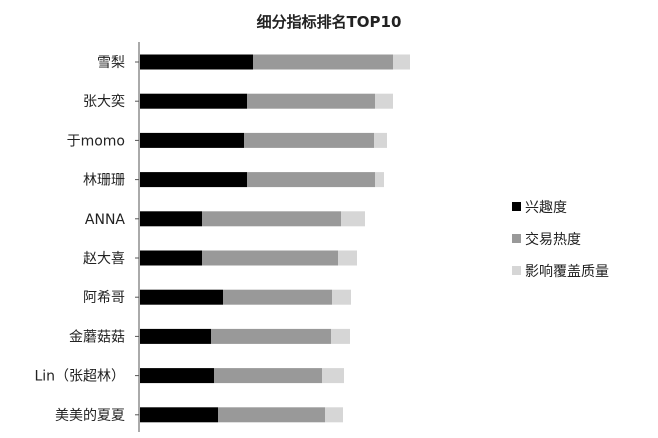 This screenshot has height=438, width=658. What do you see at coordinates (334, 415) in the screenshot?
I see `bar-影响覆盖质量-美美的夏夏` at bounding box center [334, 415].